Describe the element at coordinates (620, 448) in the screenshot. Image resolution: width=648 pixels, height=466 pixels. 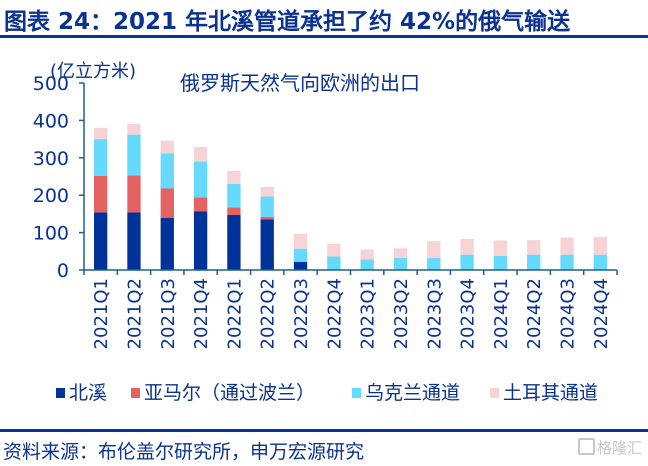
I see `watermark-text: 格隆汇` at that location.